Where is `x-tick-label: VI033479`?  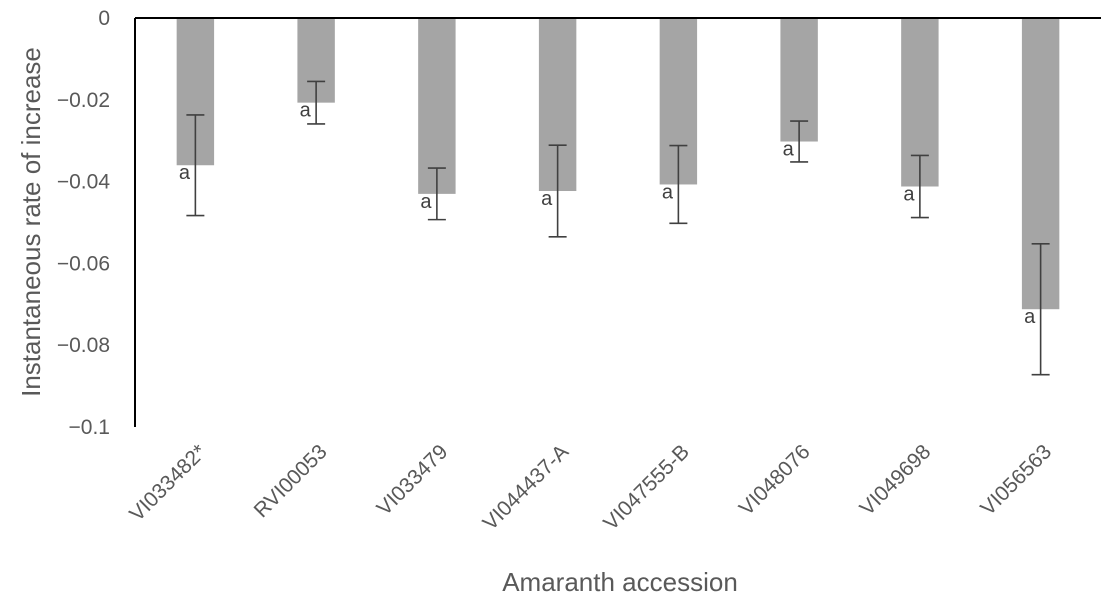
x-tick-label: VI033479 is located at coordinates (413, 480).